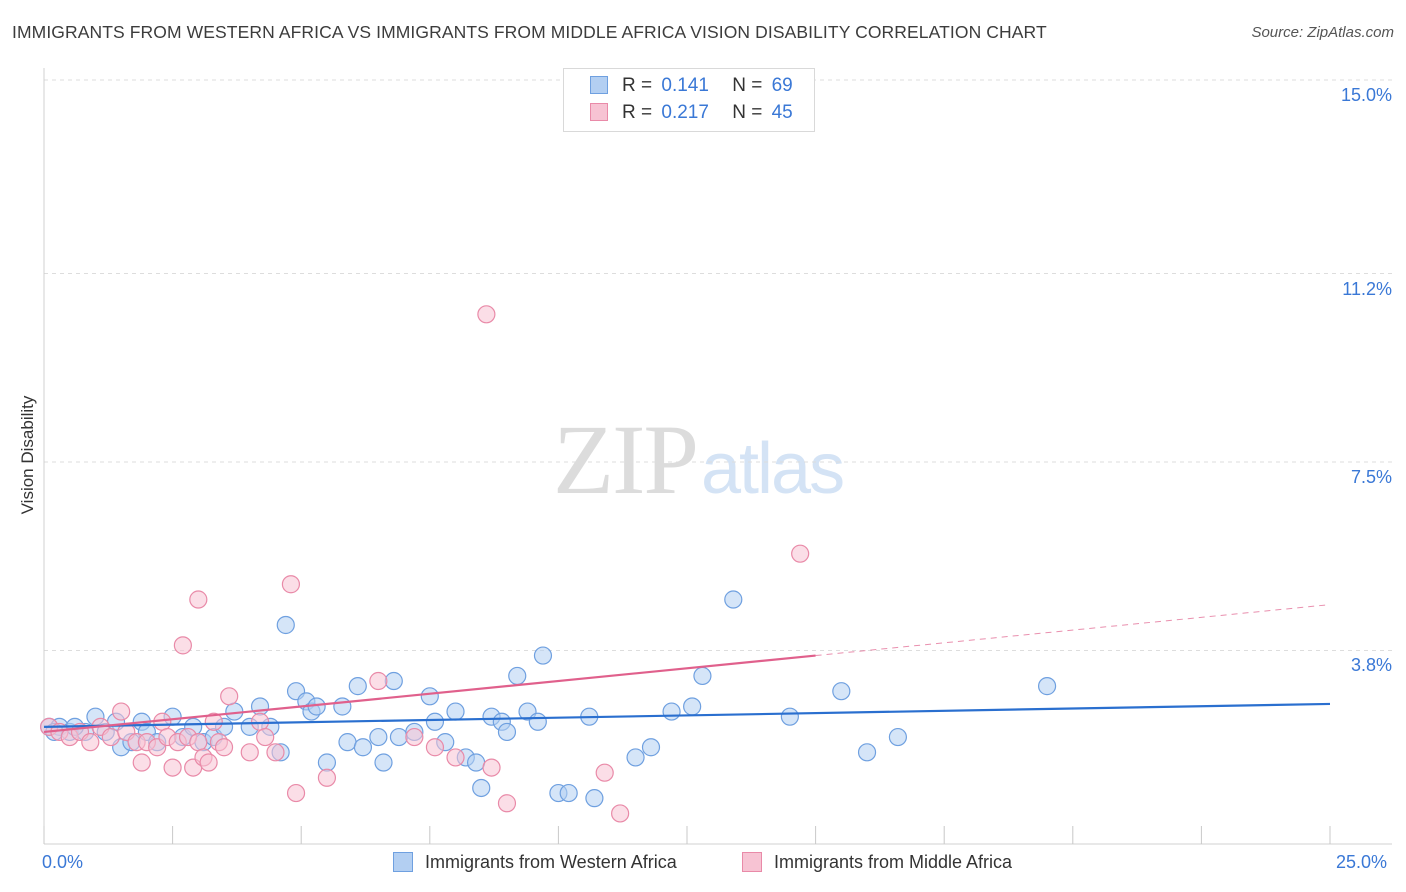  What do you see at coordinates (63, 862) in the screenshot?
I see `x-tick-label-min: 0.0%` at bounding box center [63, 862].